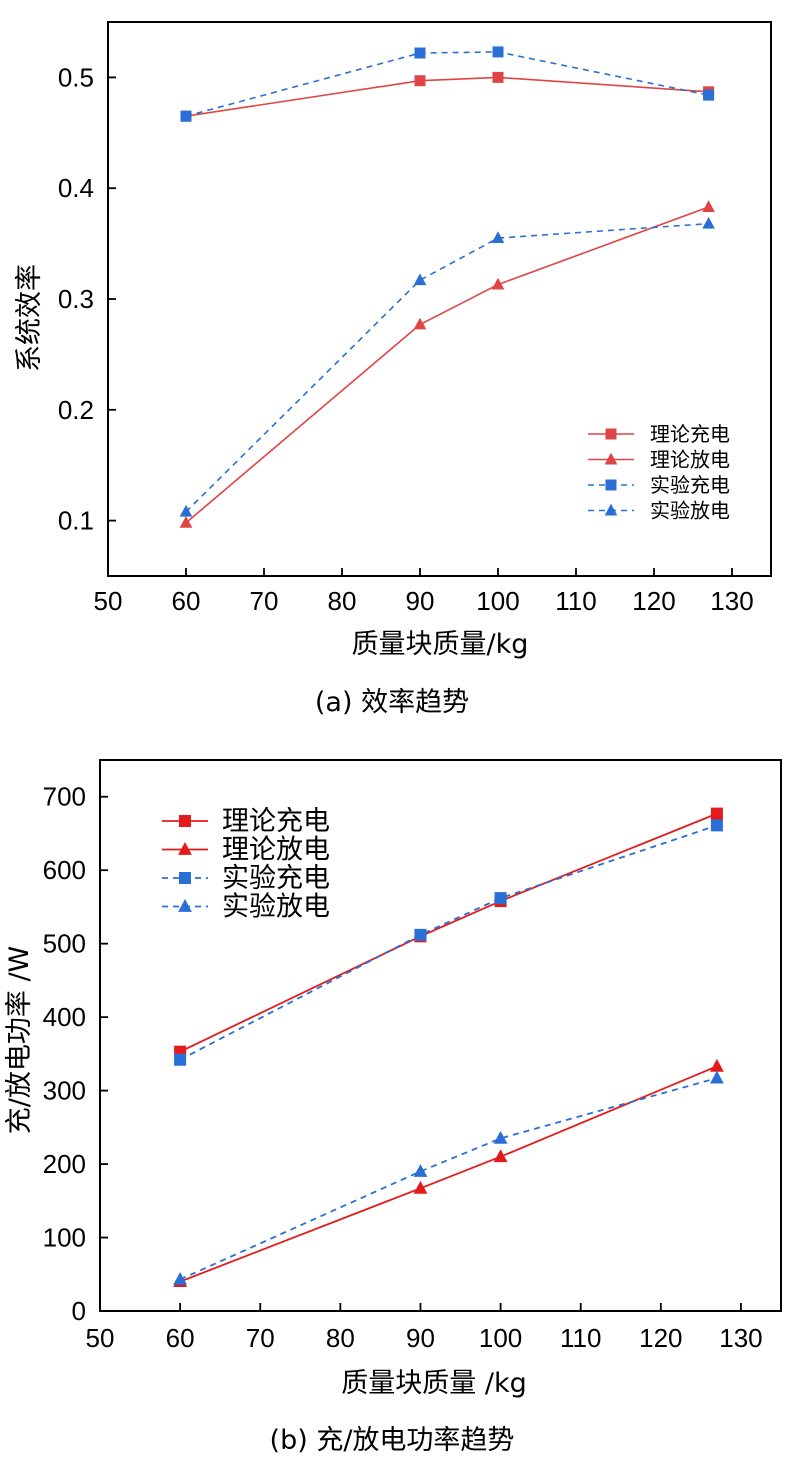 This screenshot has width=785, height=1477. Describe the element at coordinates (76, 410) in the screenshot. I see `chart-a-y-tick-label: 0.2` at that location.